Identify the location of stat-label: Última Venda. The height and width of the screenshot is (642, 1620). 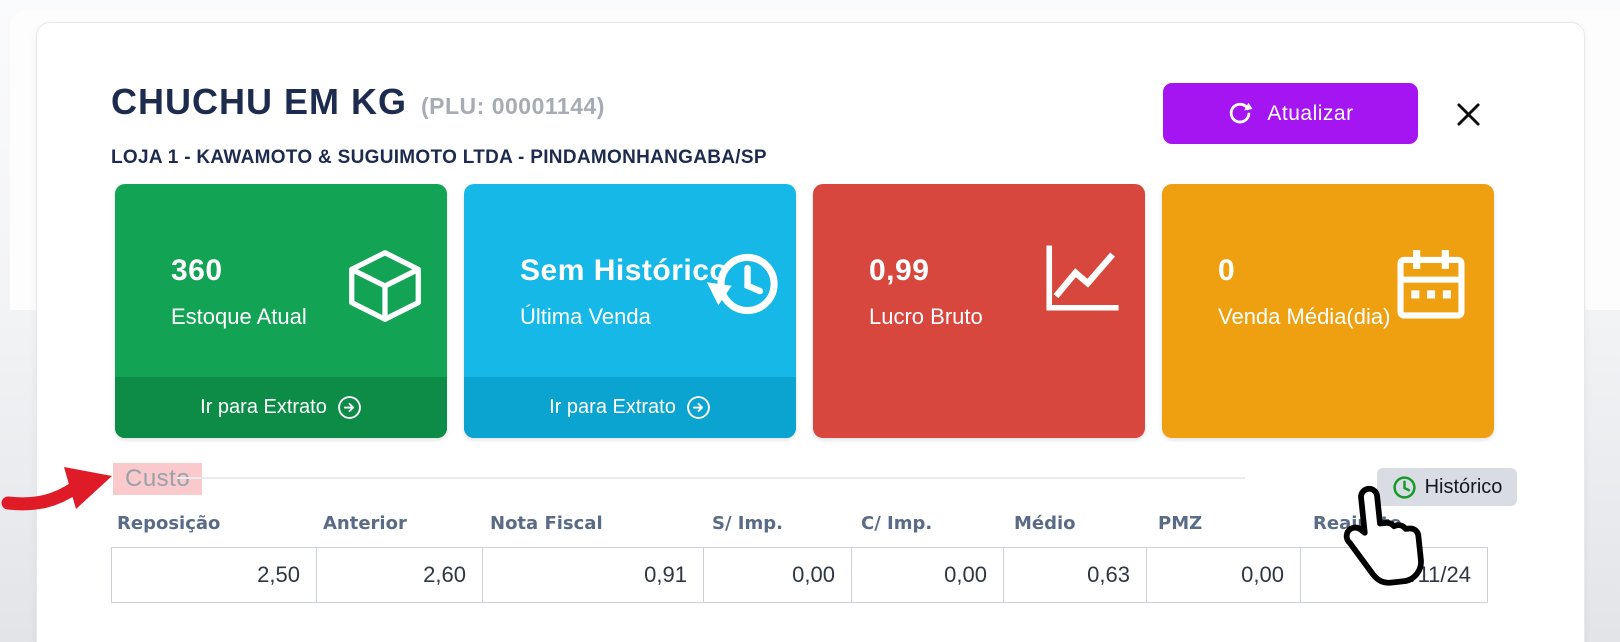
(585, 316).